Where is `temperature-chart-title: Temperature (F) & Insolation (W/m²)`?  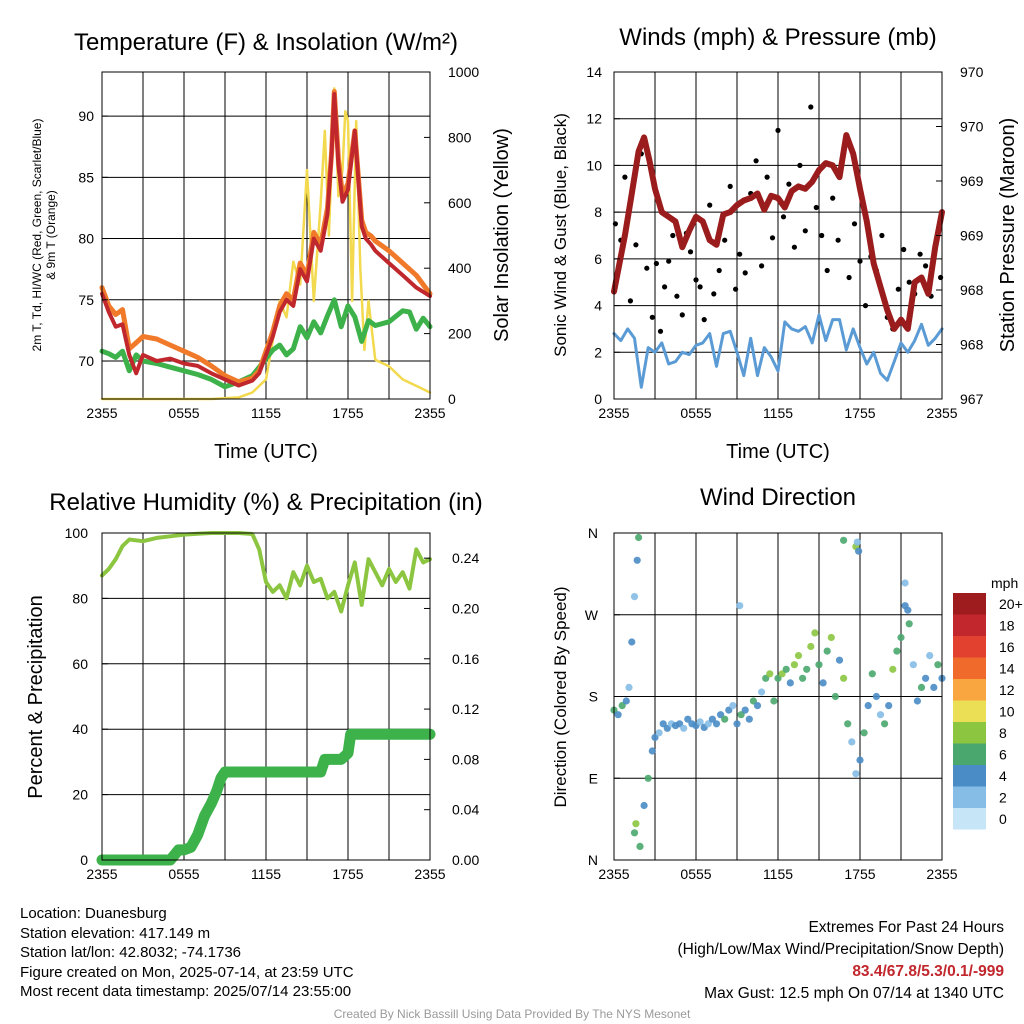
temperature-chart-title: Temperature (F) & Insolation (W/m²) is located at coordinates (266, 42).